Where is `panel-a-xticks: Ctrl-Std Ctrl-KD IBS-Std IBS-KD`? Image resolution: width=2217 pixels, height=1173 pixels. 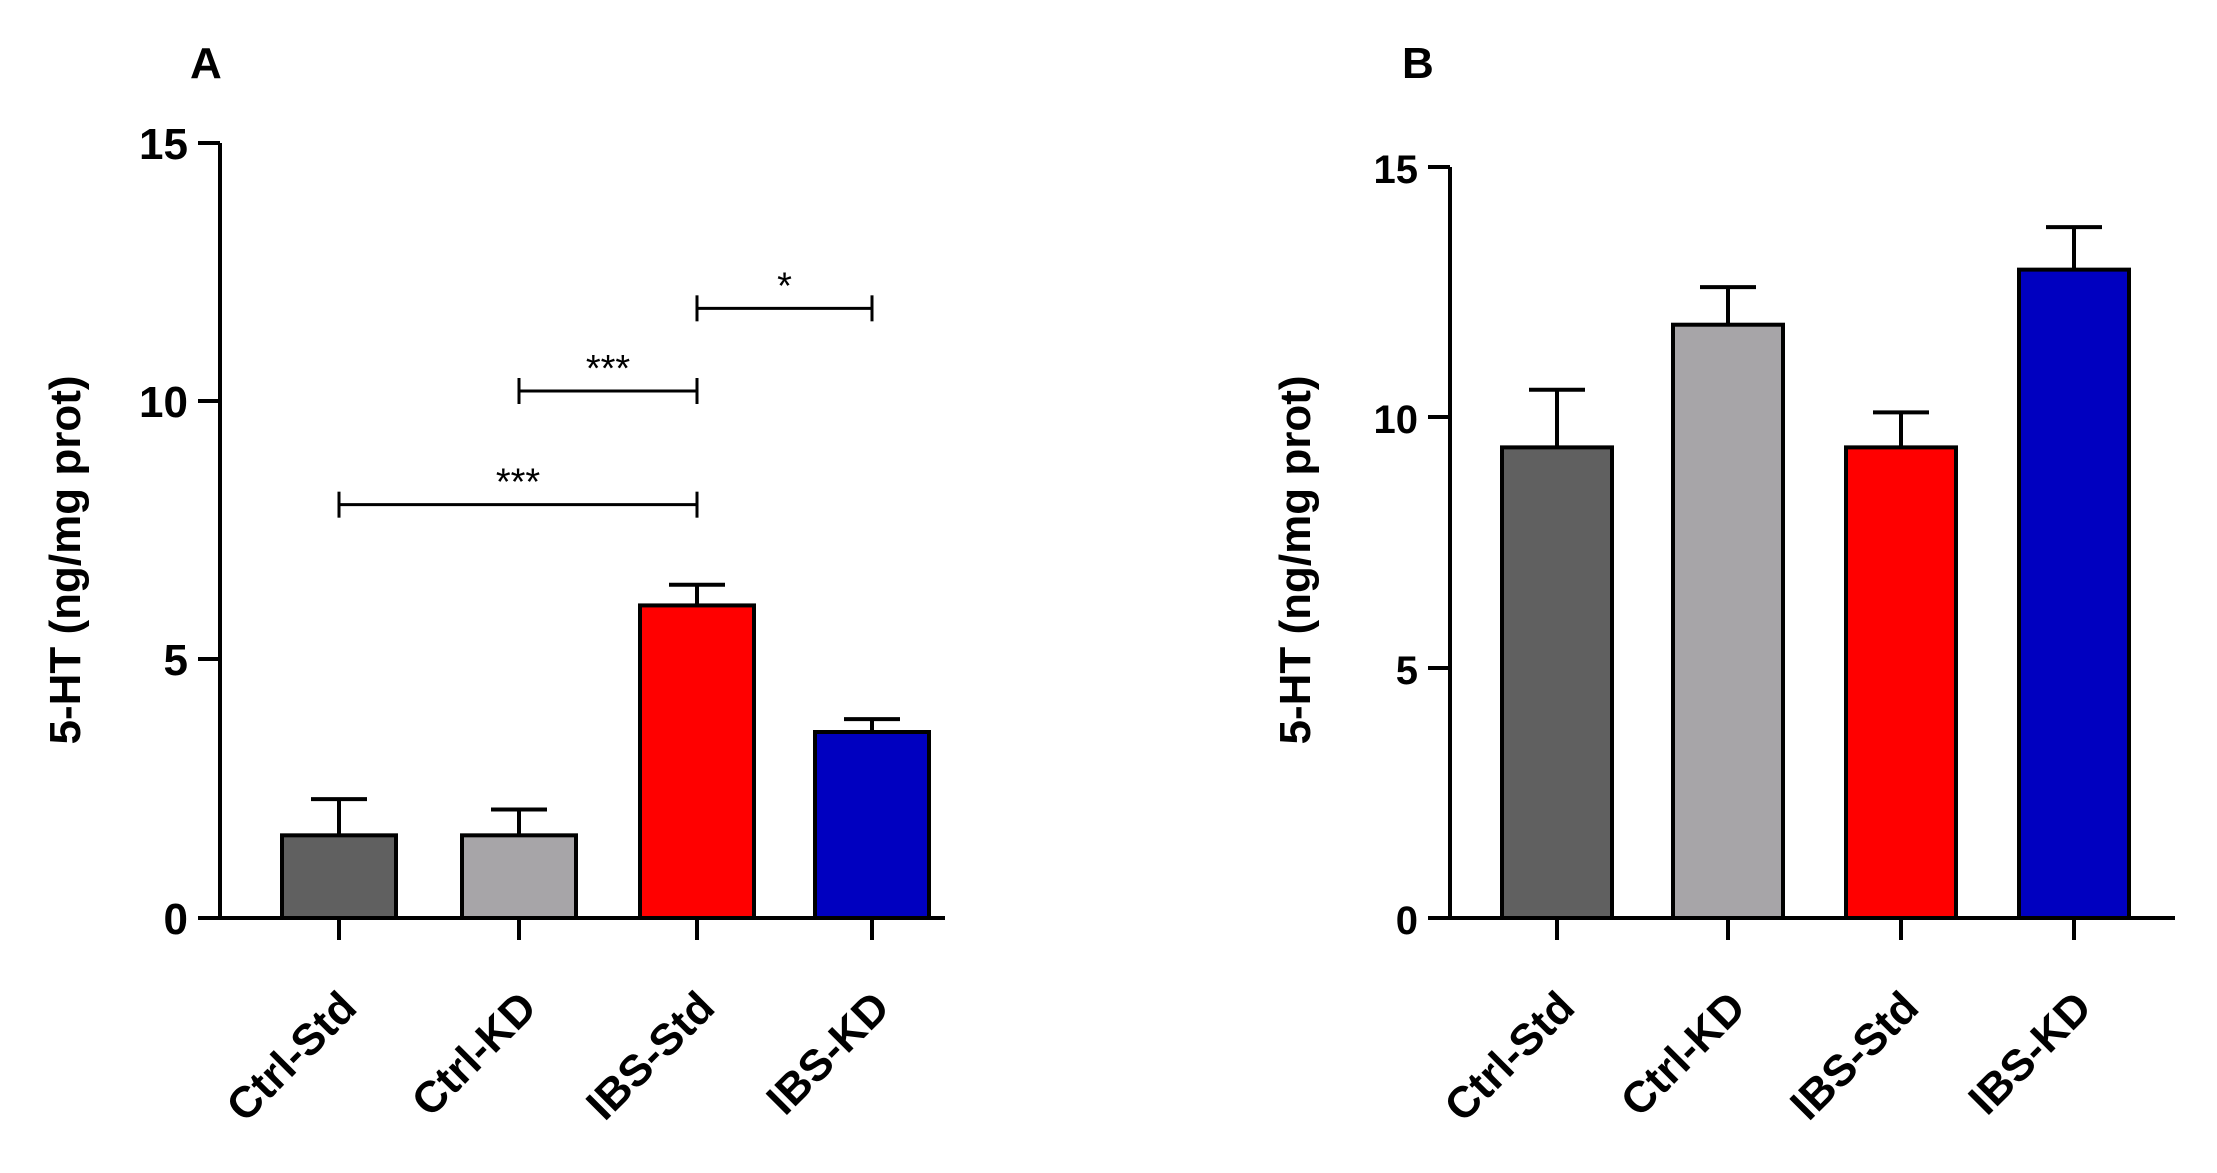
panel-a-xticks: Ctrl-Std Ctrl-KD IBS-Std IBS-KD is located at coordinates (558, 1024).